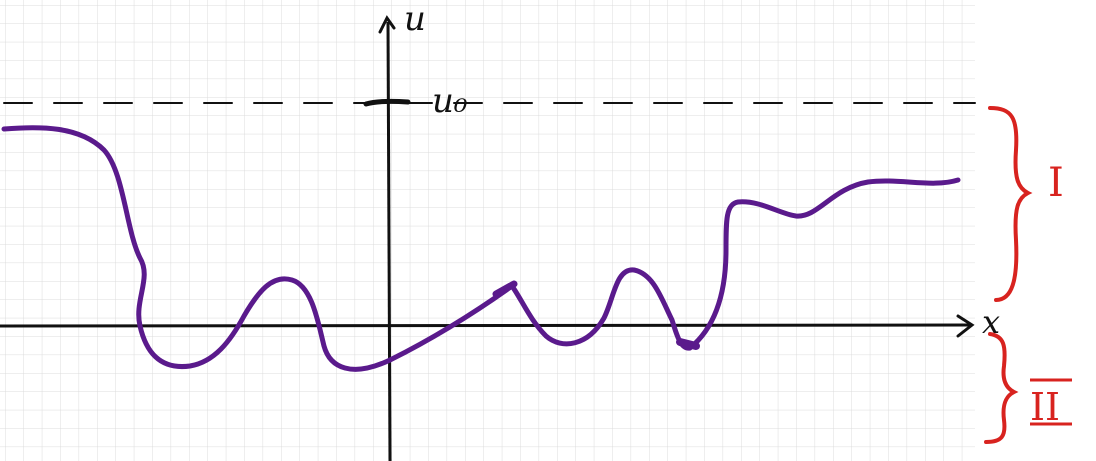  What do you see at coordinates (387, 102) in the screenshot?
I see `u0-tick` at bounding box center [387, 102].